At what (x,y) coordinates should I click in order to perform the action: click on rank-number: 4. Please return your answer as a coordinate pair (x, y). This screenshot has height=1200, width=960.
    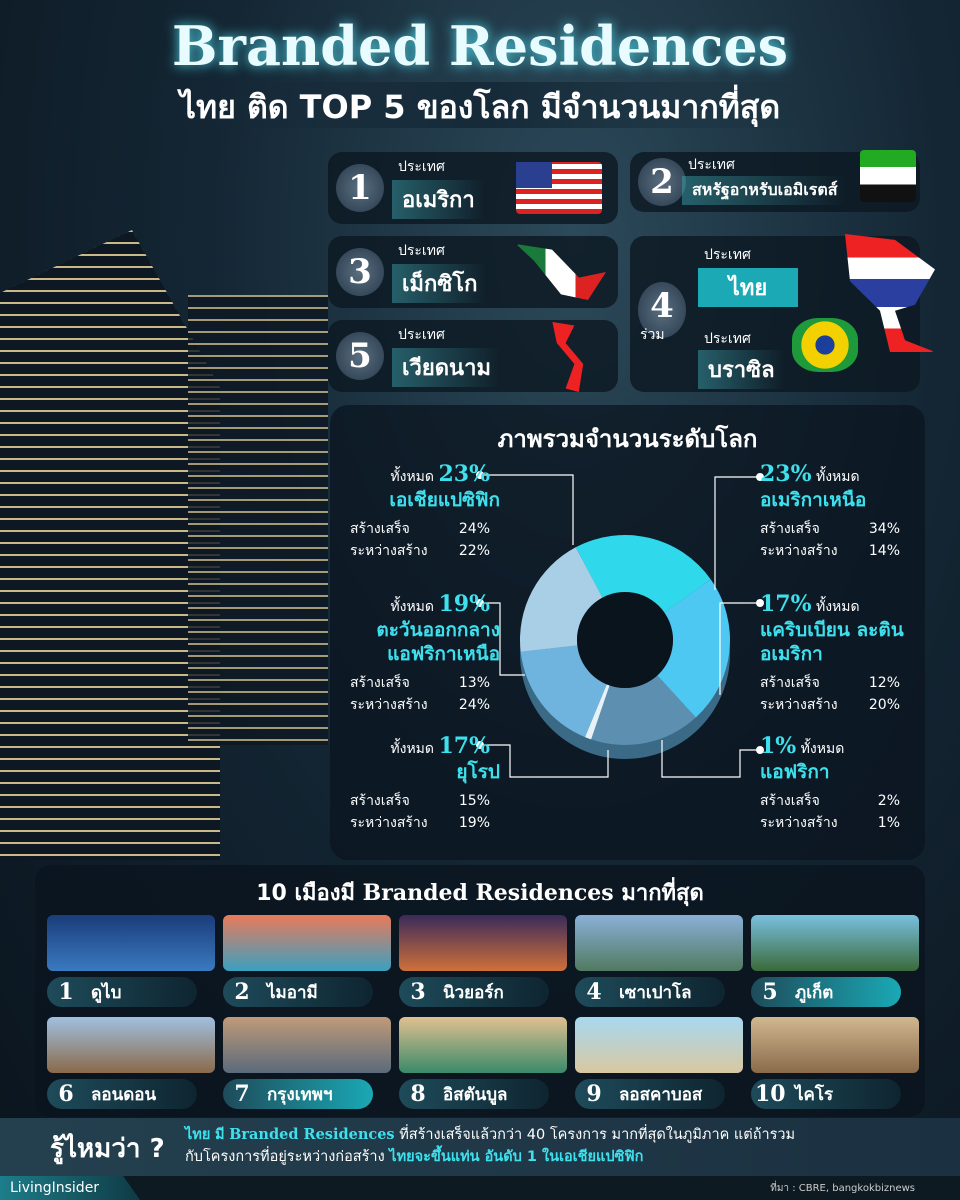
    Looking at the image, I should click on (662, 310).